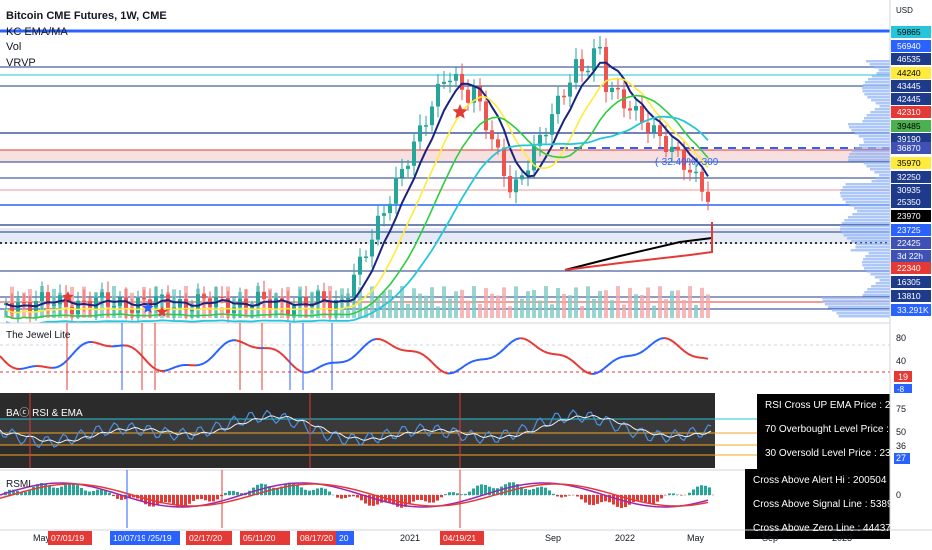 Image resolution: width=932 pixels, height=550 pixels. What do you see at coordinates (901, 361) in the screenshot?
I see `jewel-tick: 40` at bounding box center [901, 361].